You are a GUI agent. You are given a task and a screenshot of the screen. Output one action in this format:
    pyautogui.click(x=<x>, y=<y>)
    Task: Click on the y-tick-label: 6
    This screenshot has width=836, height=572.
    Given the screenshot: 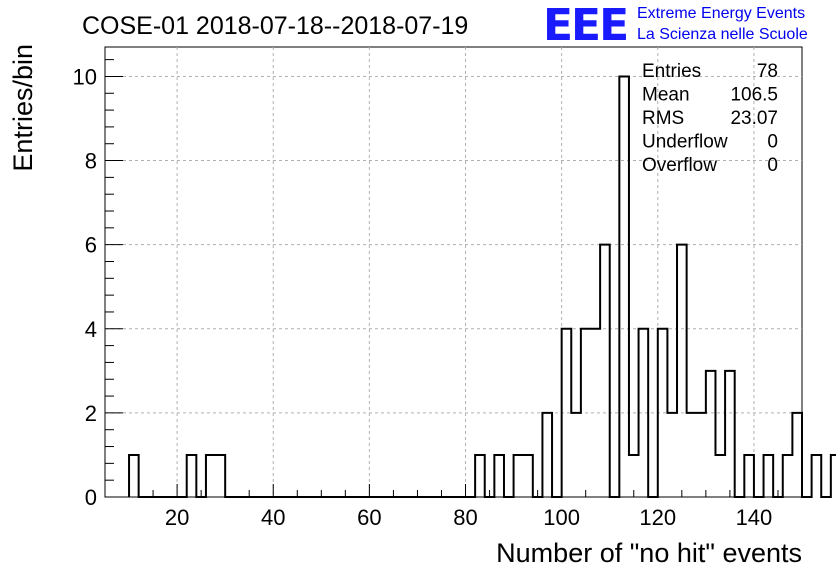 What is the action you would take?
    pyautogui.click(x=91, y=245)
    